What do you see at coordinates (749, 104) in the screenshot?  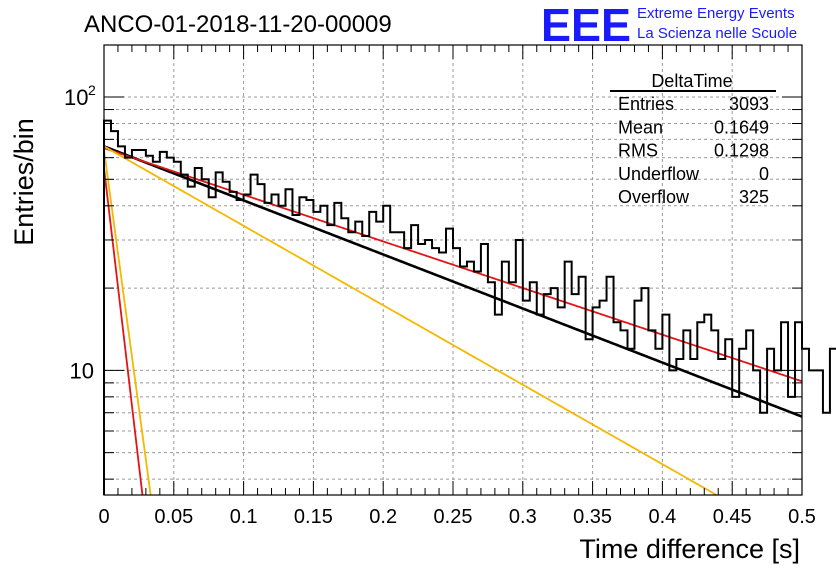 I see `stats-value: 3093` at bounding box center [749, 104].